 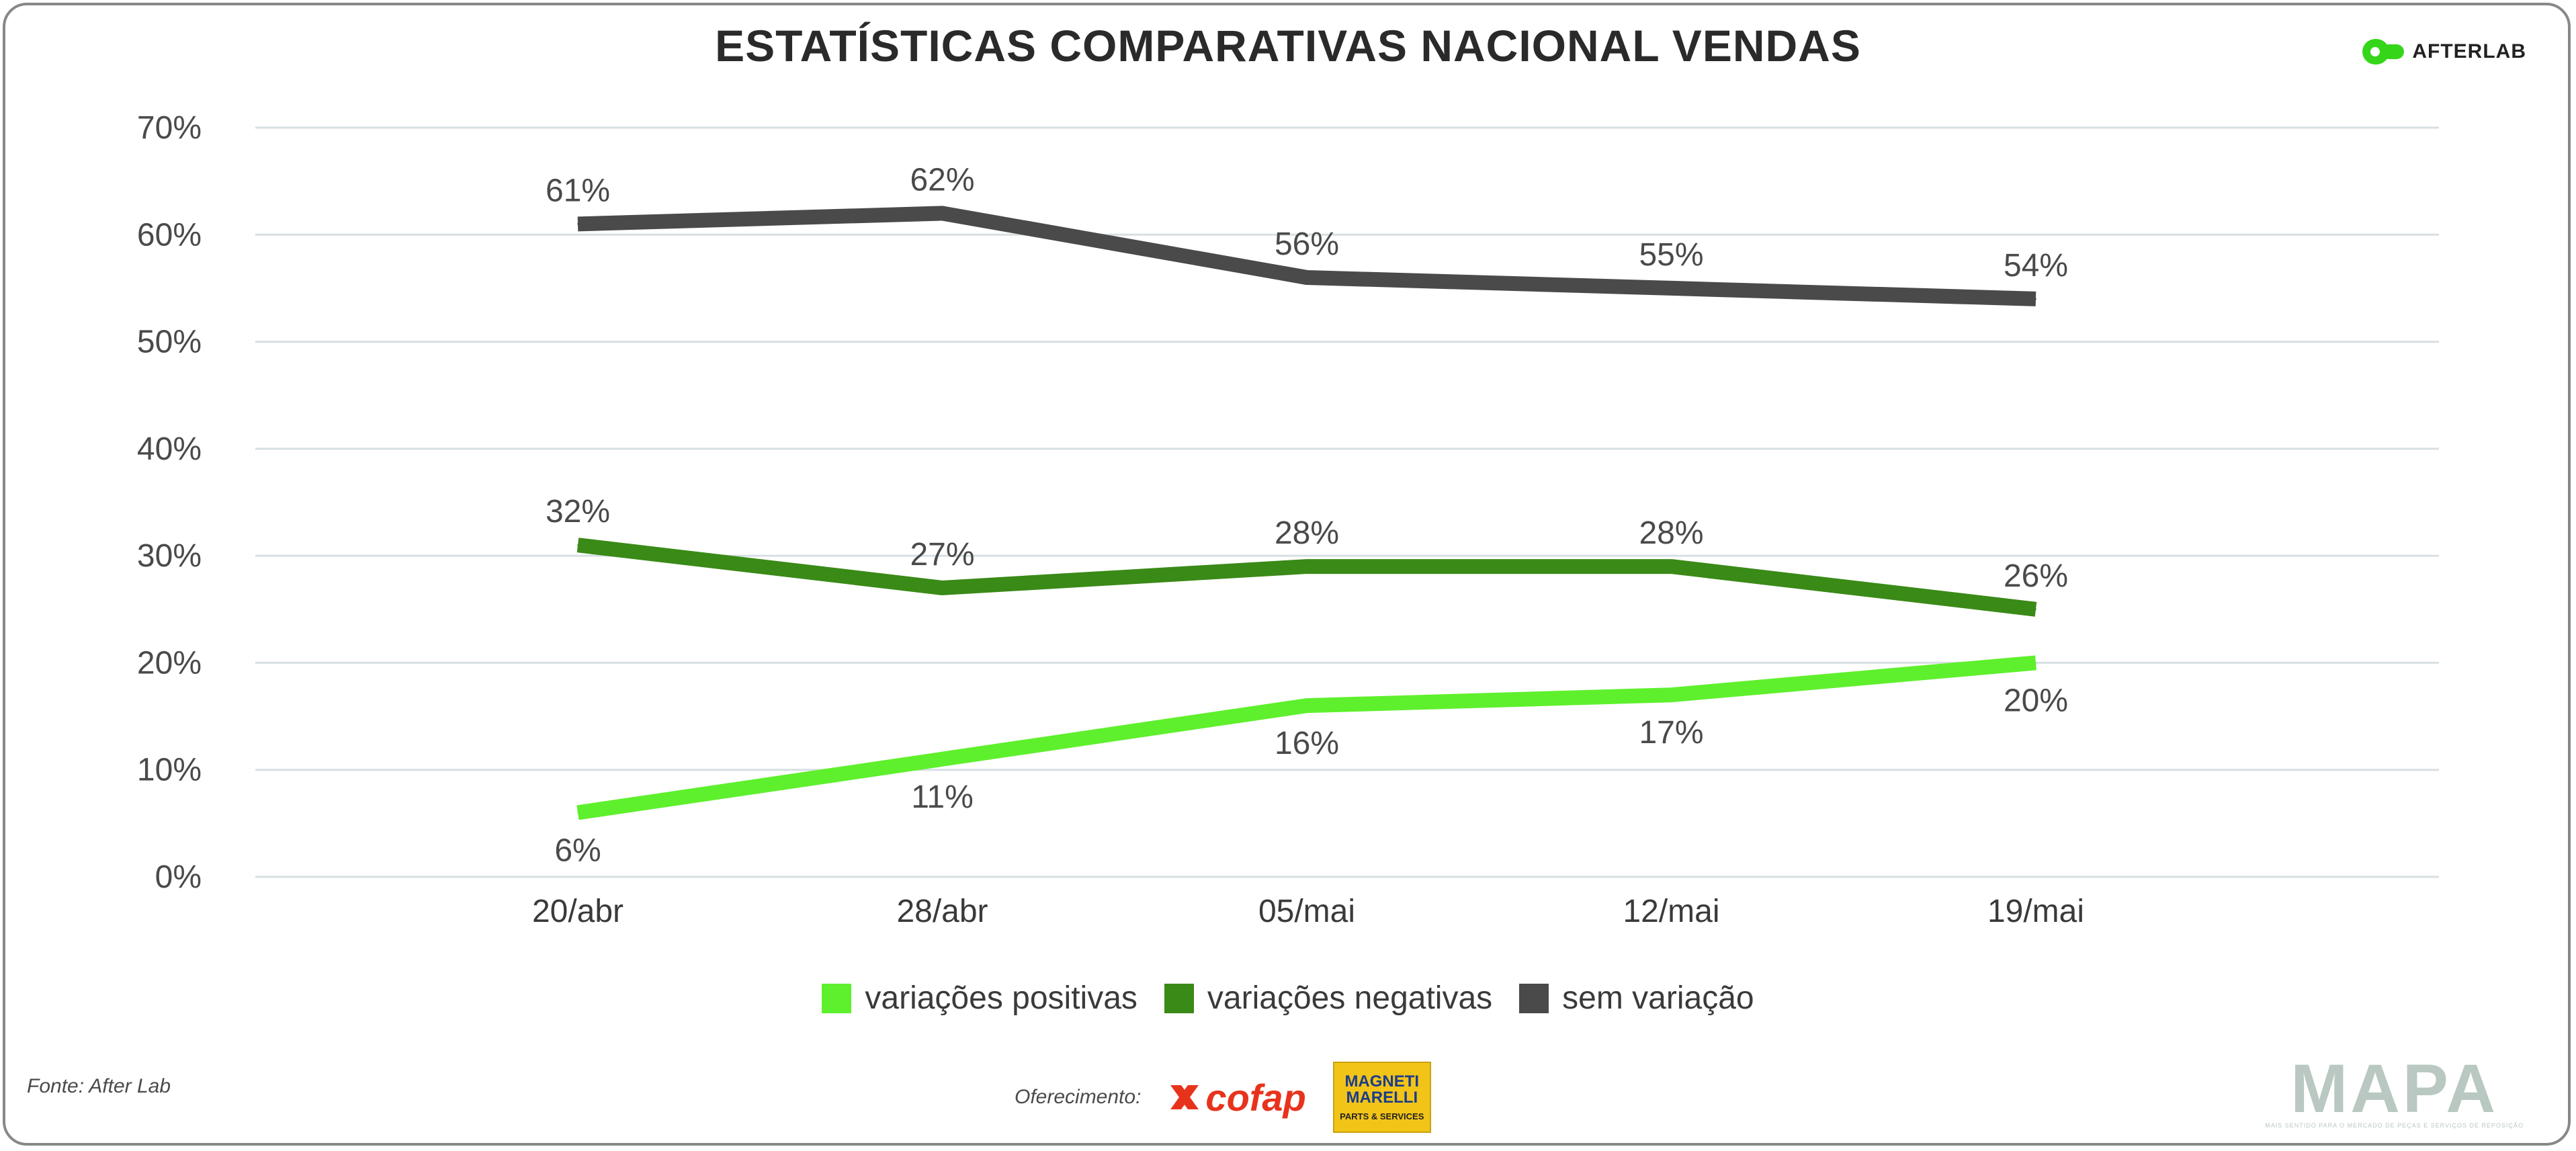 What do you see at coordinates (942, 912) in the screenshot?
I see `x-tick-label: 28/abr` at bounding box center [942, 912].